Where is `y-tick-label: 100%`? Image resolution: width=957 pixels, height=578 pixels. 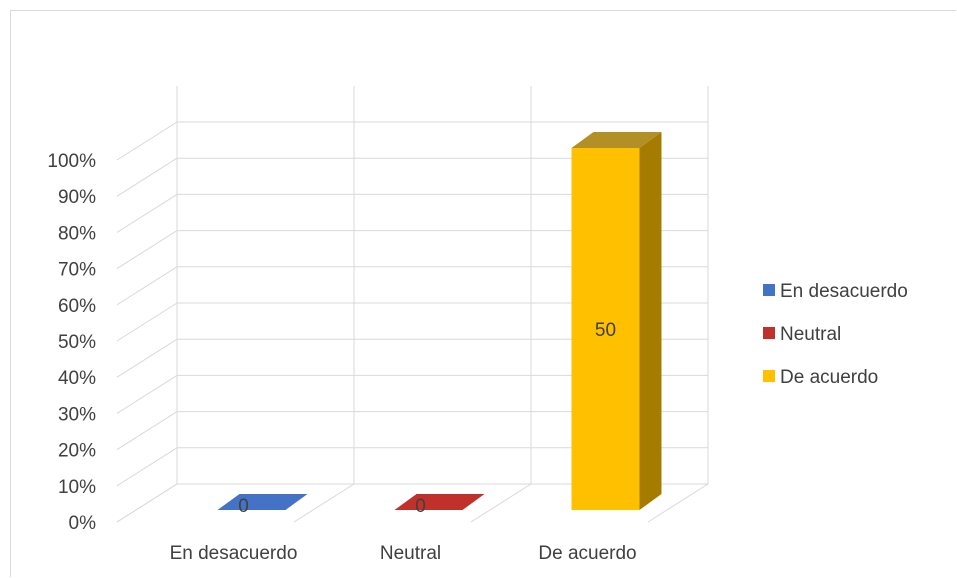
y-tick-label: 100% is located at coordinates (71, 161).